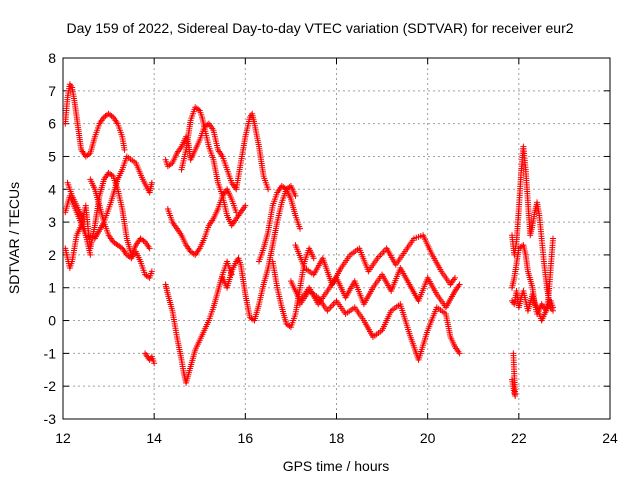 The height and width of the screenshot is (480, 640). Describe the element at coordinates (50, 353) in the screenshot. I see `y-tick-label: -1` at that location.